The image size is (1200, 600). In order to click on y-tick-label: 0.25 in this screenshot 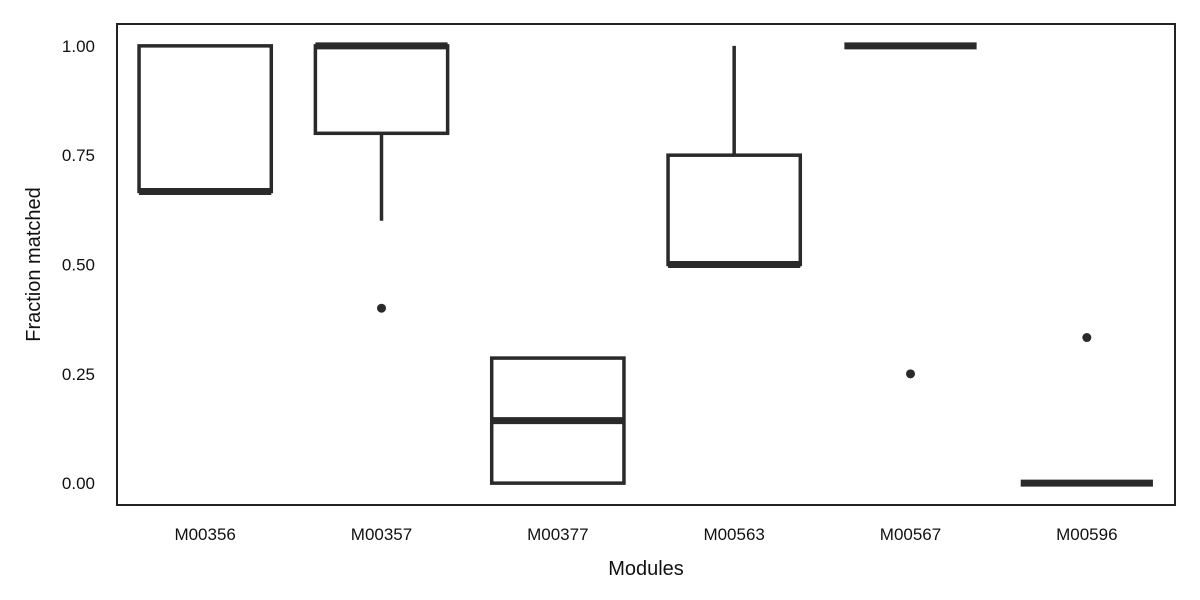, I will do `click(78, 374)`.